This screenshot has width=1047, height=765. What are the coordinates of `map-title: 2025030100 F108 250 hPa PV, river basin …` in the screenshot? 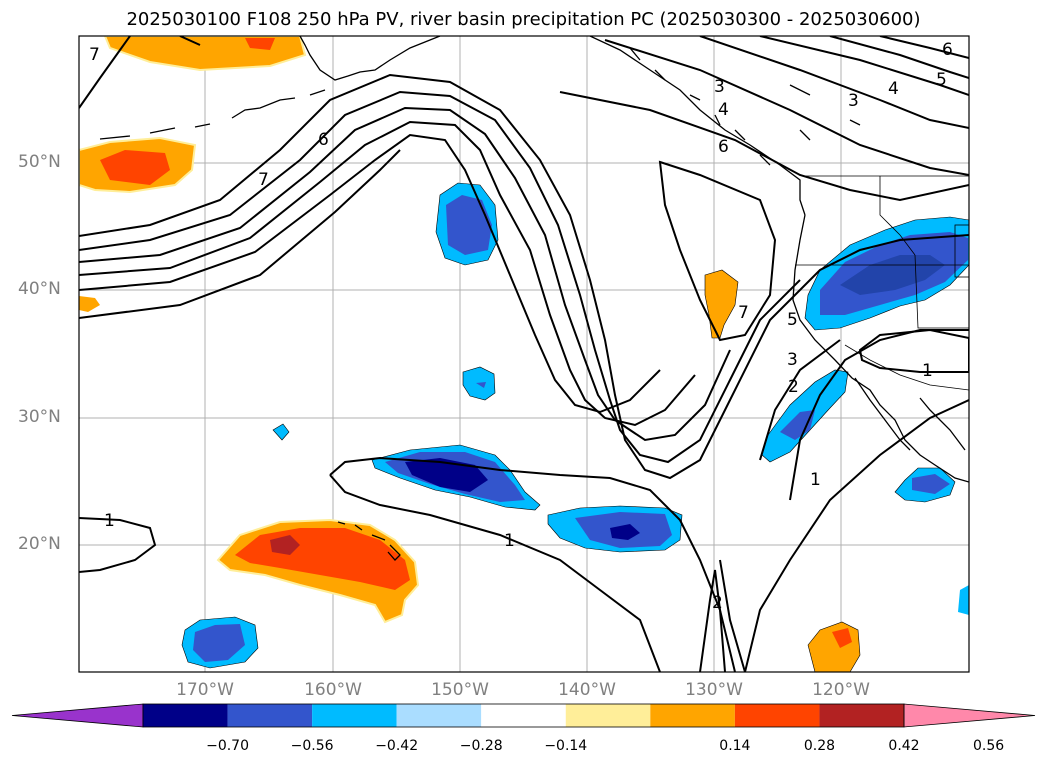 It's located at (523, 19).